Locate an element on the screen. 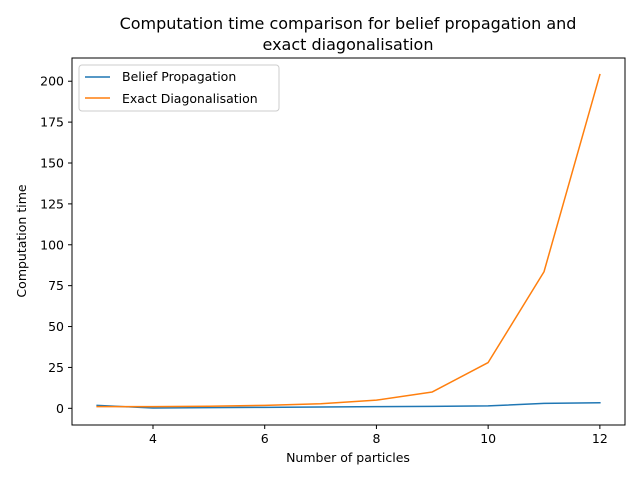 This screenshot has width=640, height=480. x-tick-label: 10 is located at coordinates (488, 438).